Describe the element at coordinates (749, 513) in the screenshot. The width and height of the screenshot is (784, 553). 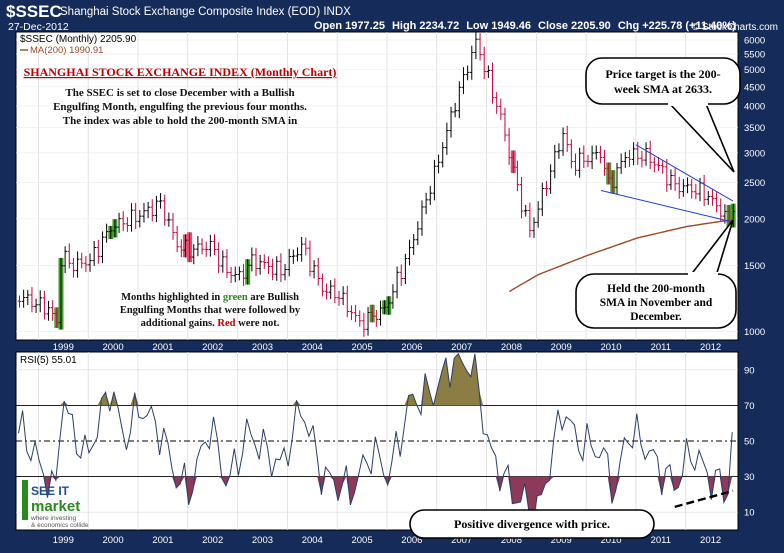
I see `rsi-y-tick-label: 10` at that location.